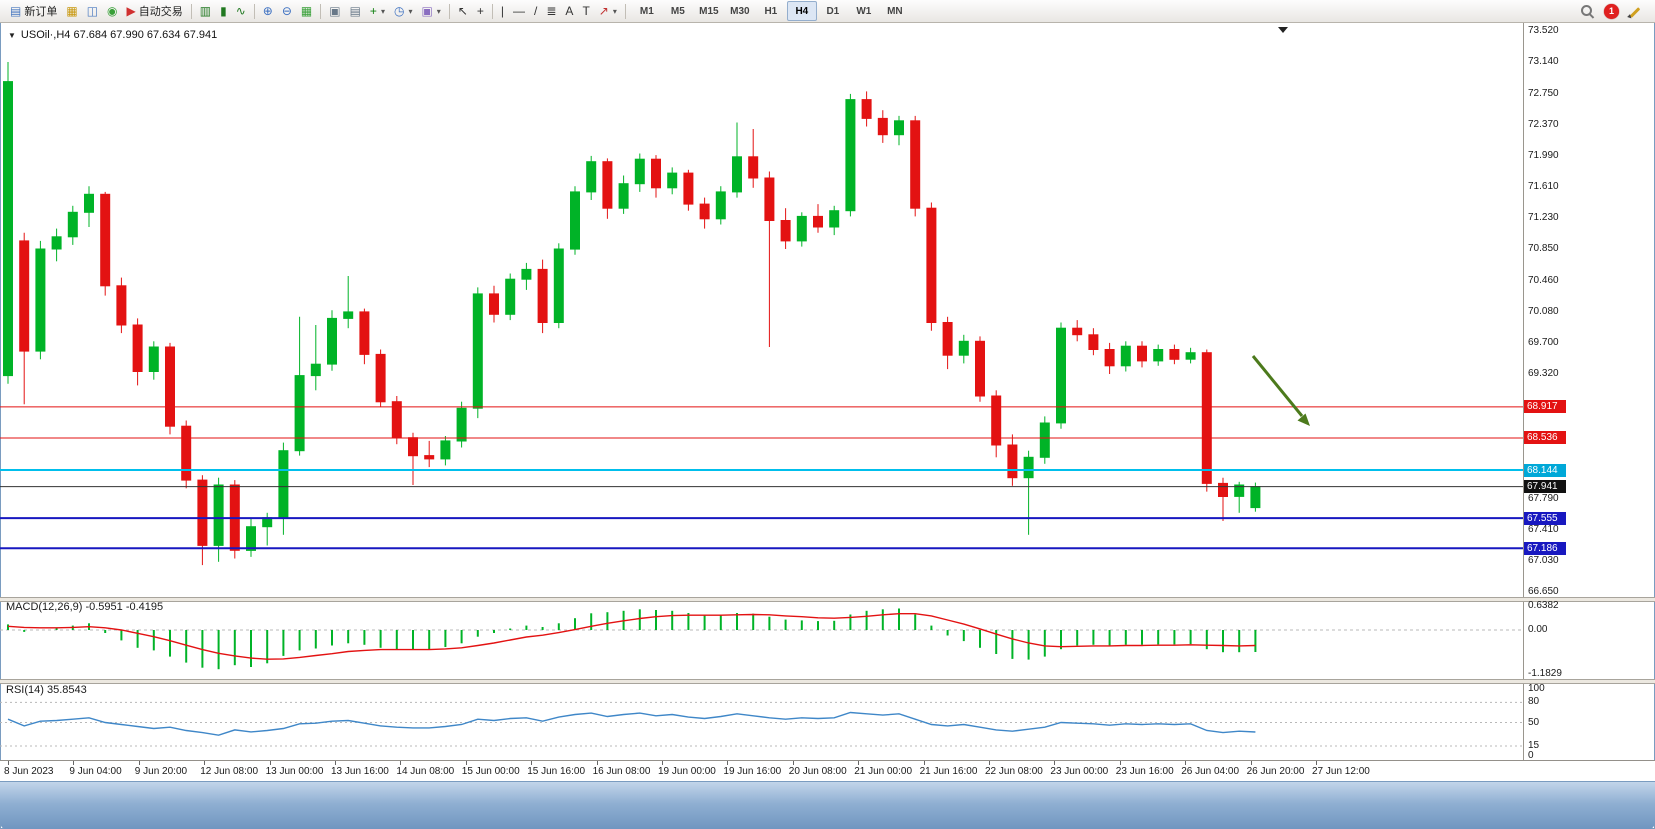 The width and height of the screenshot is (1655, 829). Describe the element at coordinates (1543, 280) in the screenshot. I see `price-axis-tick: 70.460` at that location.